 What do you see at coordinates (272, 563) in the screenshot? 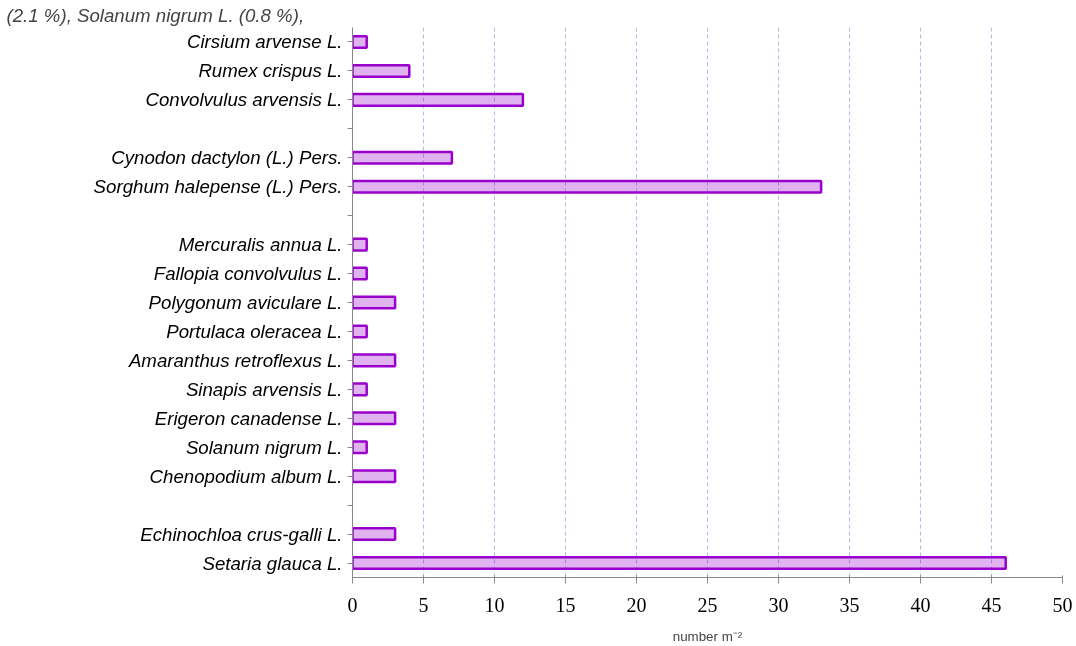
I see `y-tick-label: Setaria glauca L.` at bounding box center [272, 563].